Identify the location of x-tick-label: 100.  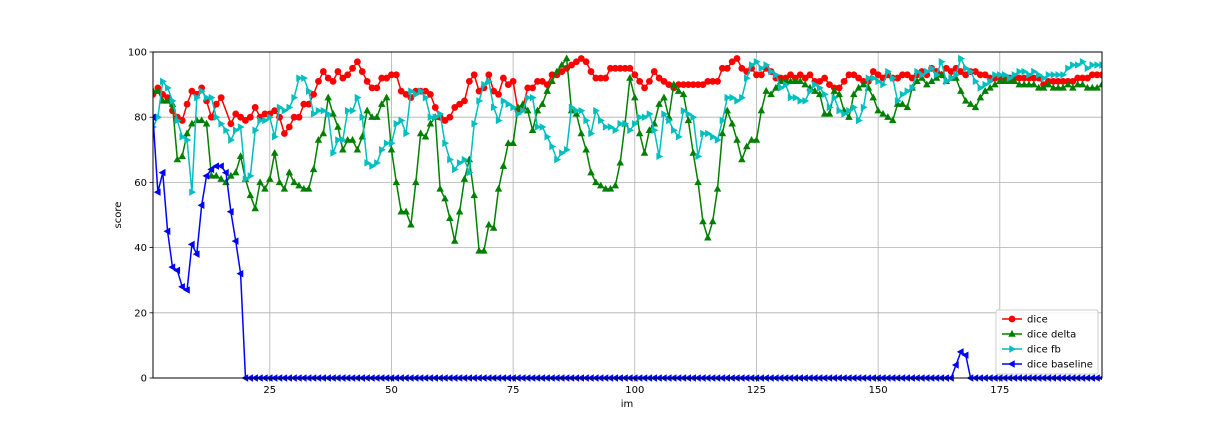
(634, 390).